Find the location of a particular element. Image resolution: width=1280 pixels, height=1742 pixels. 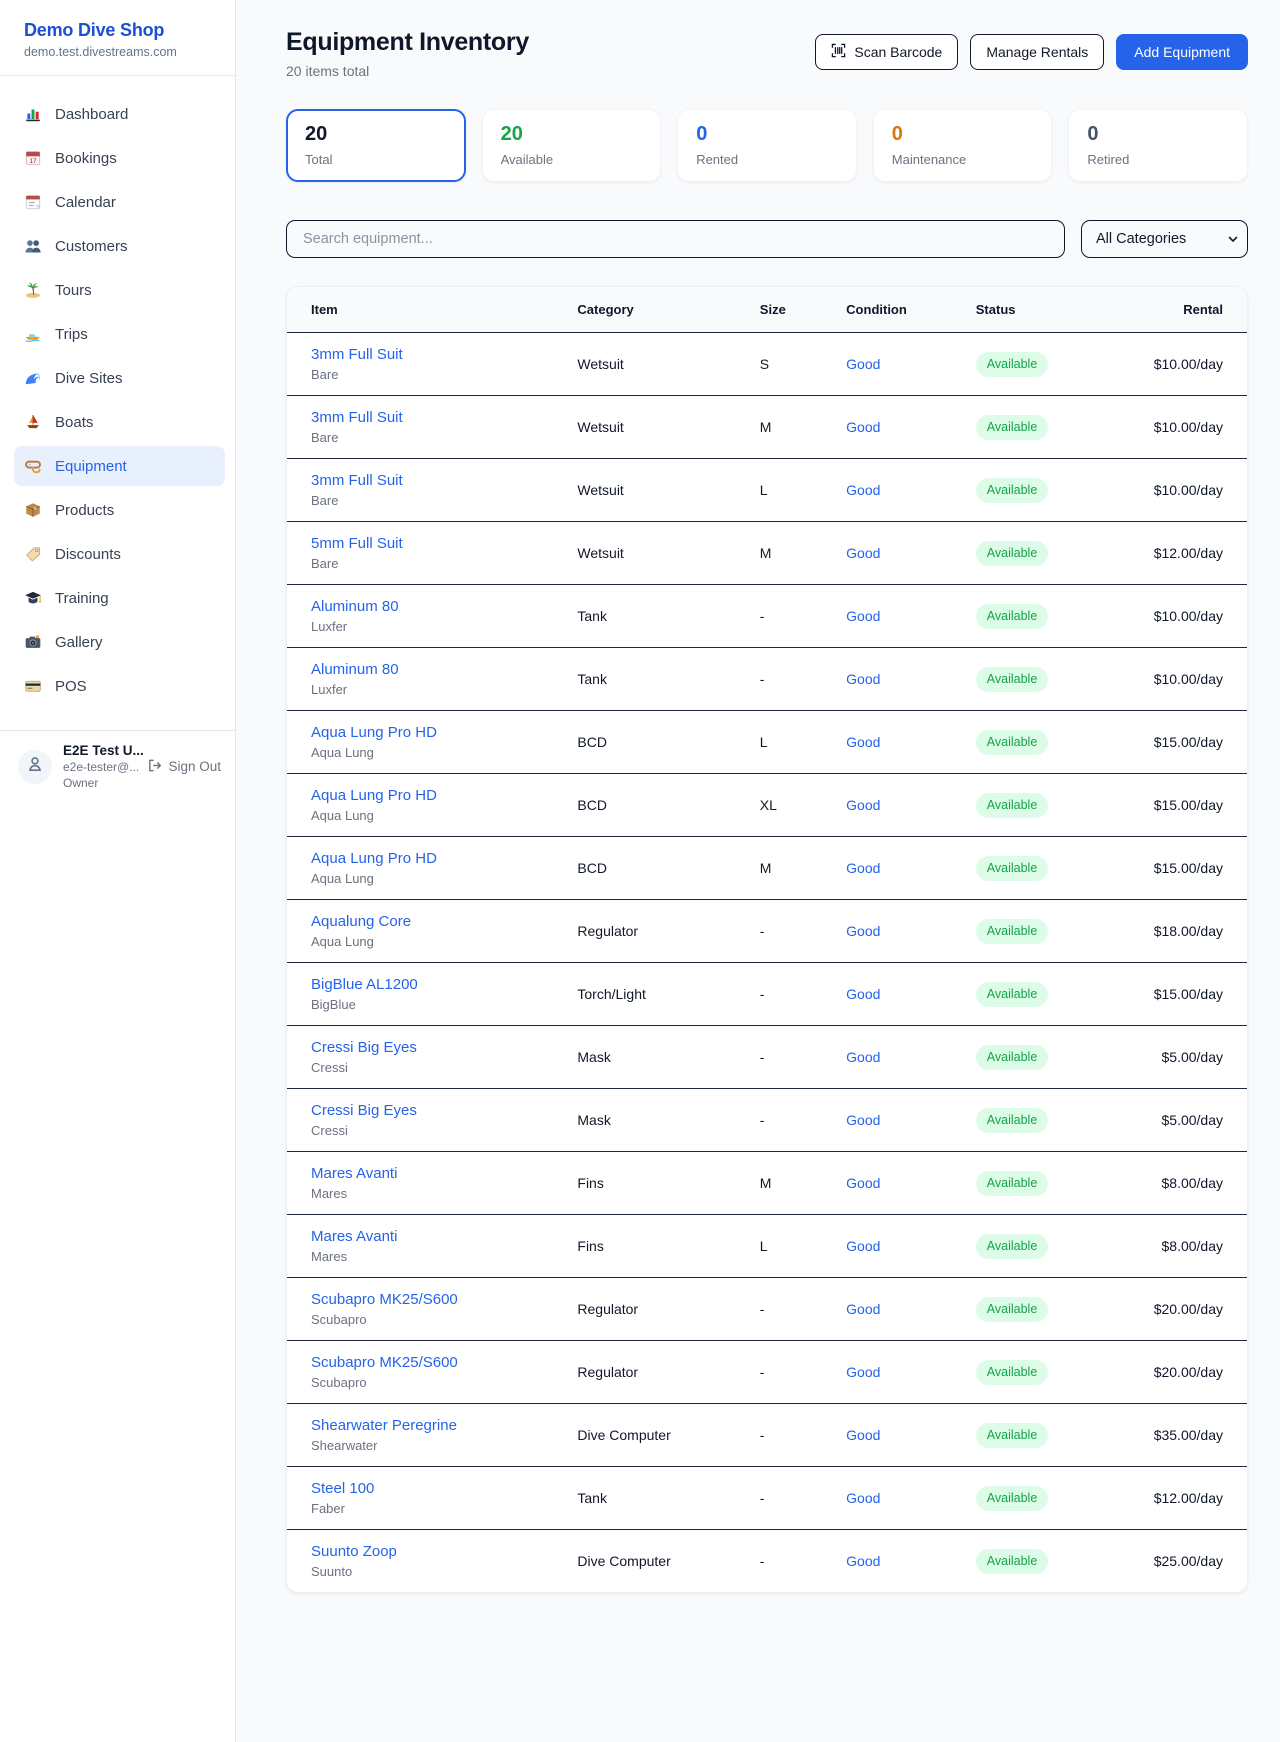

sidebar-item-customers: Customers is located at coordinates (119, 246).